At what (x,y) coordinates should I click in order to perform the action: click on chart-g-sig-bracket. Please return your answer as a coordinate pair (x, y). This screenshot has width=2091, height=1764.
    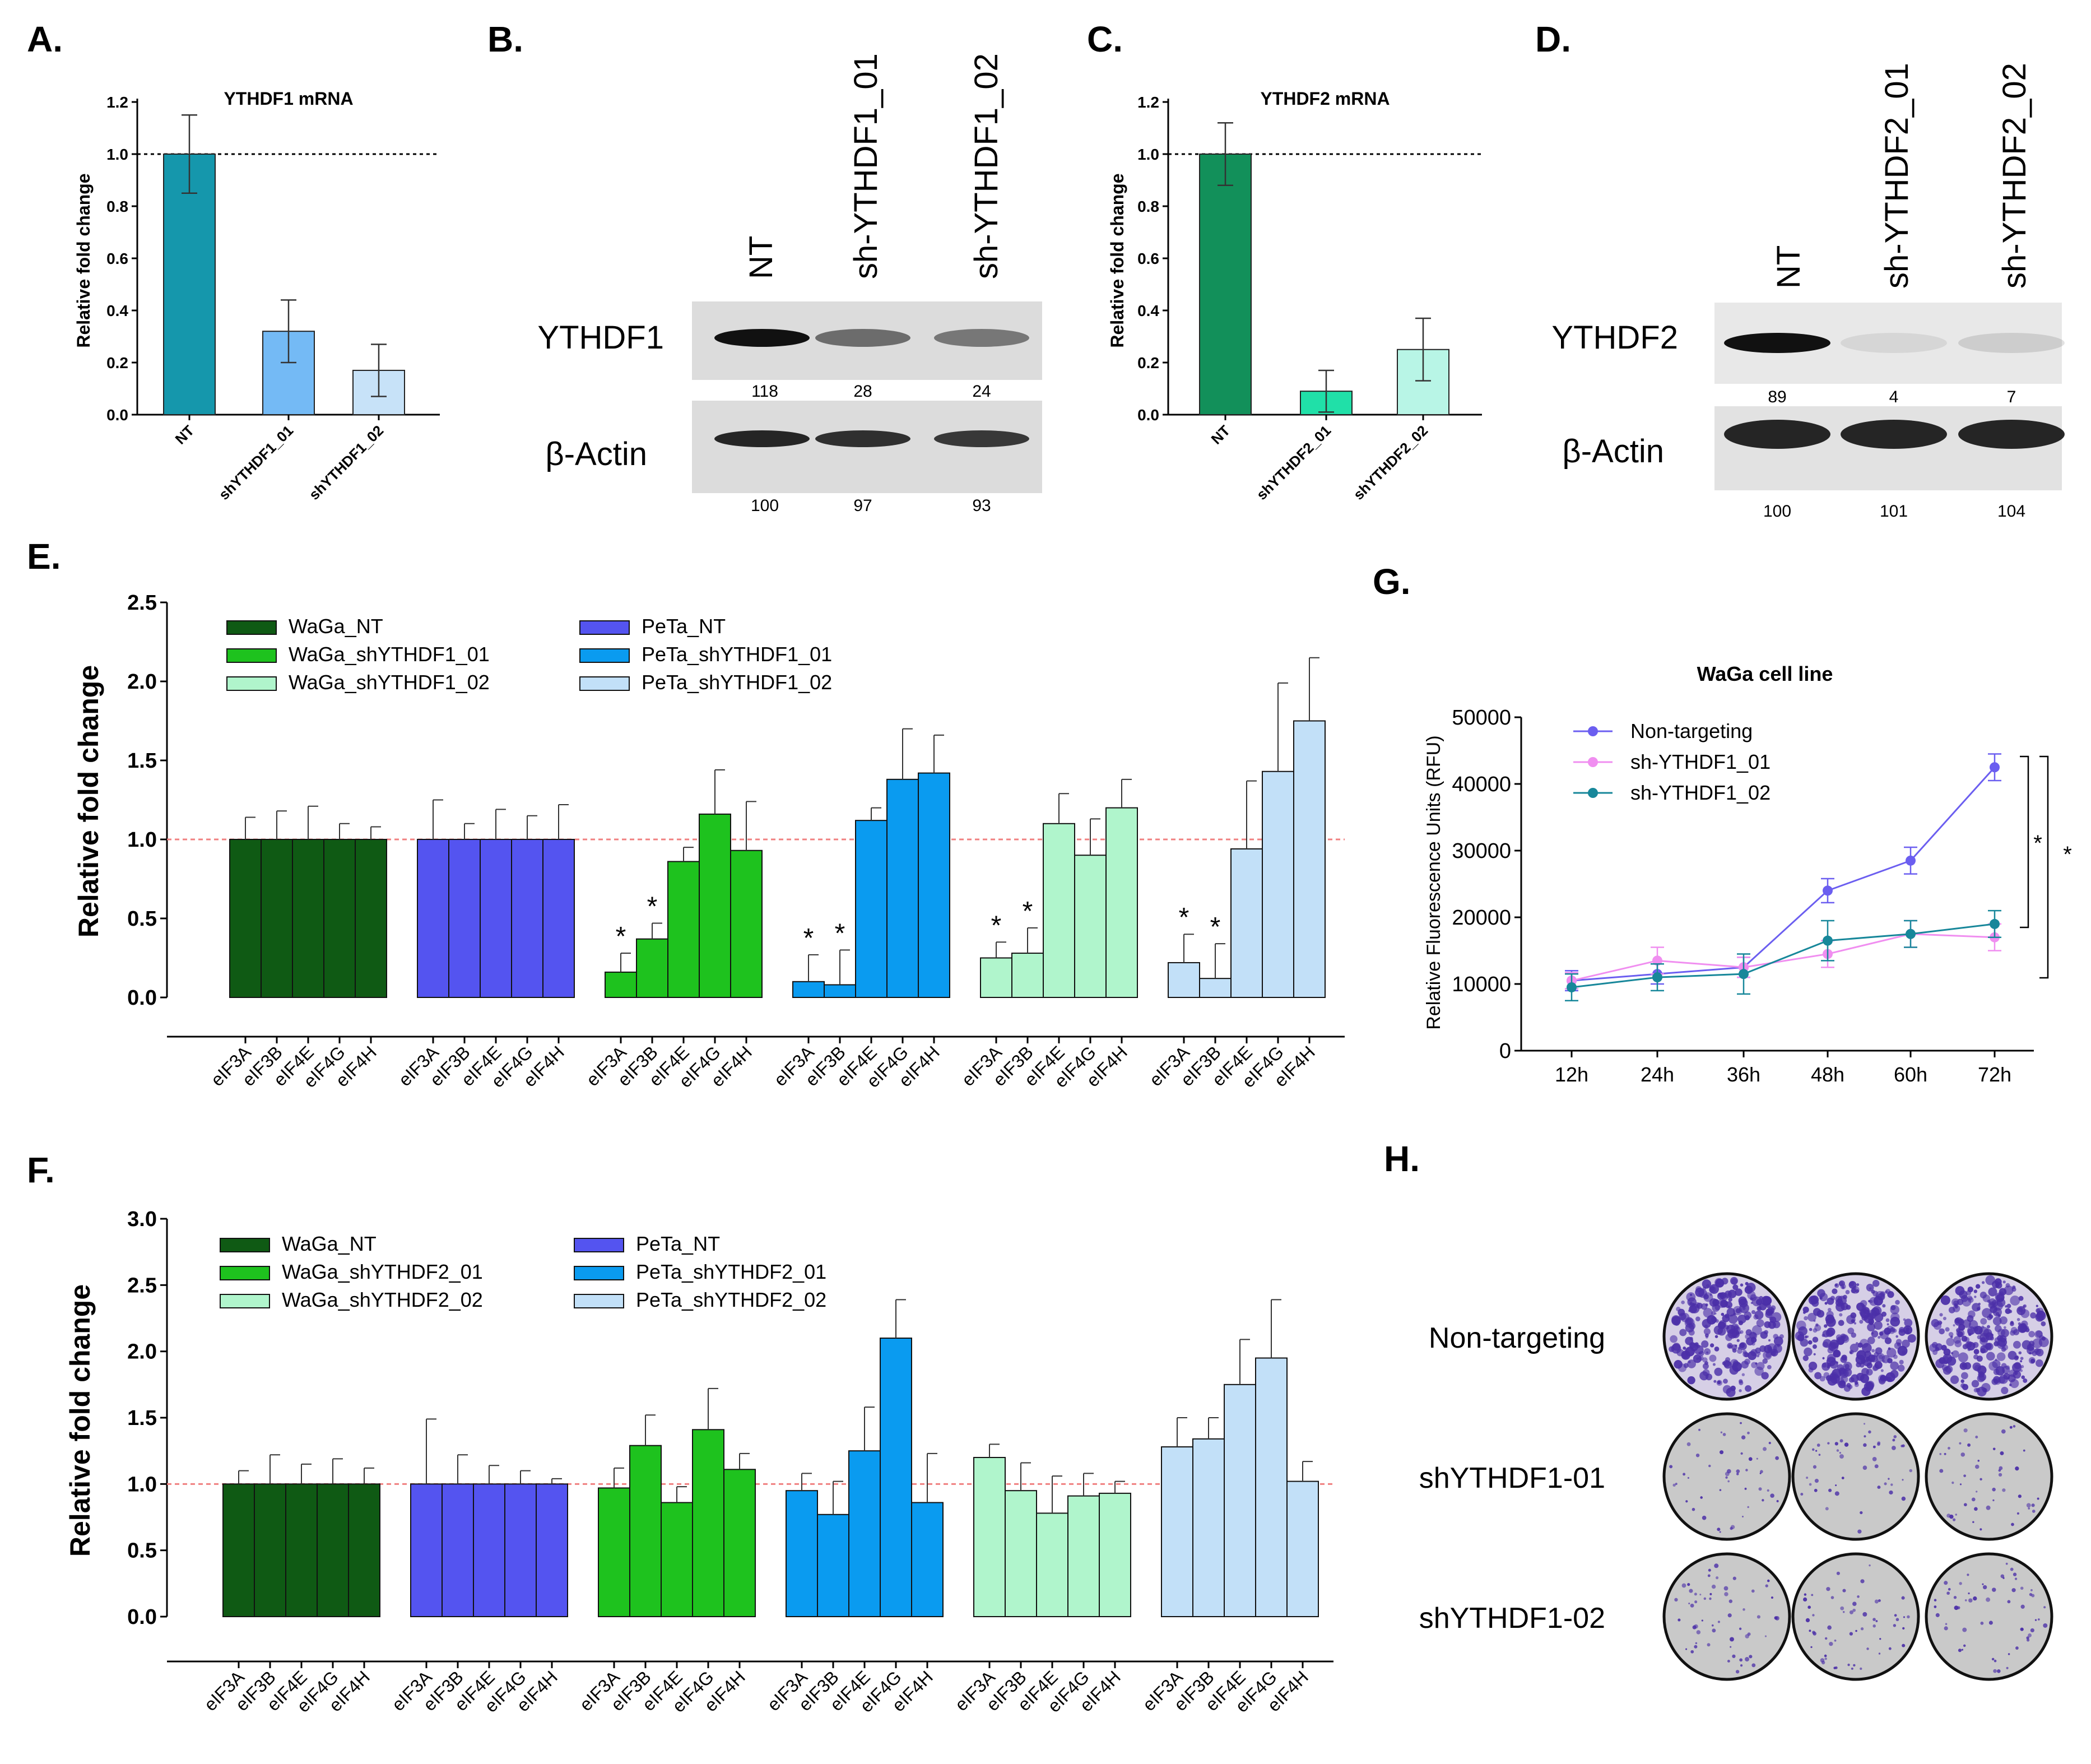
    Looking at the image, I should click on (2044, 867).